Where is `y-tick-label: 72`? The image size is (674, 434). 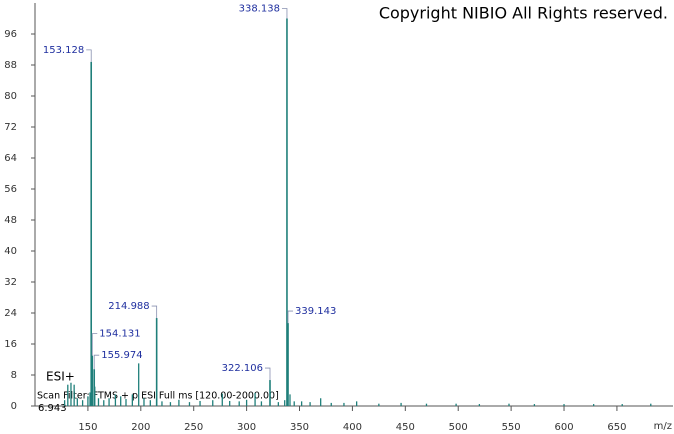
y-tick-label: 72 is located at coordinates (10, 127).